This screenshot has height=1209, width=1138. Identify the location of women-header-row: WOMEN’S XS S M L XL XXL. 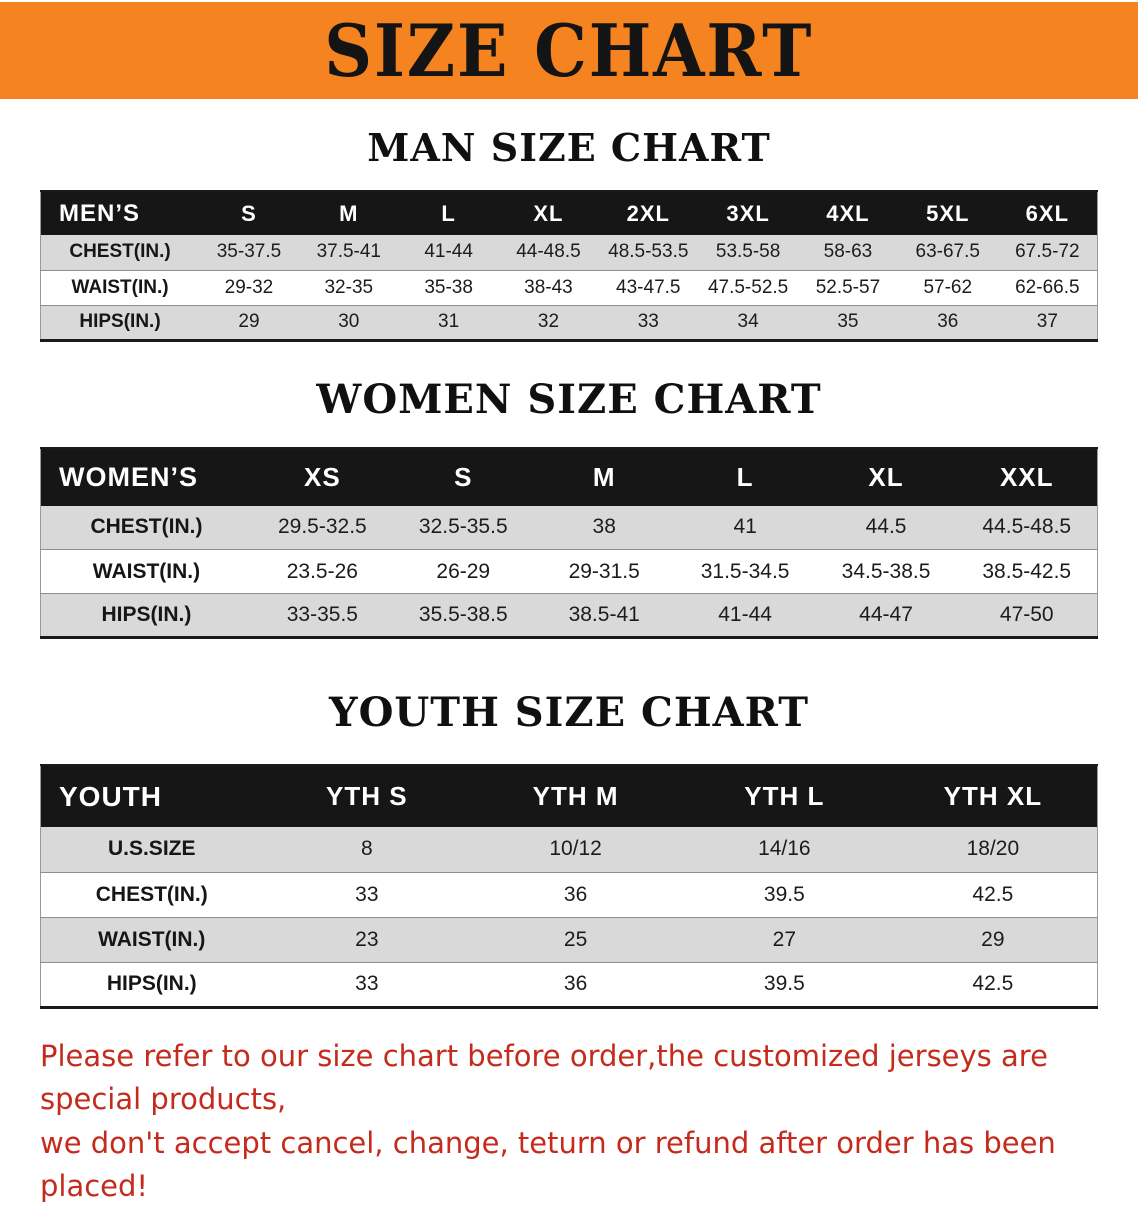
(569, 476).